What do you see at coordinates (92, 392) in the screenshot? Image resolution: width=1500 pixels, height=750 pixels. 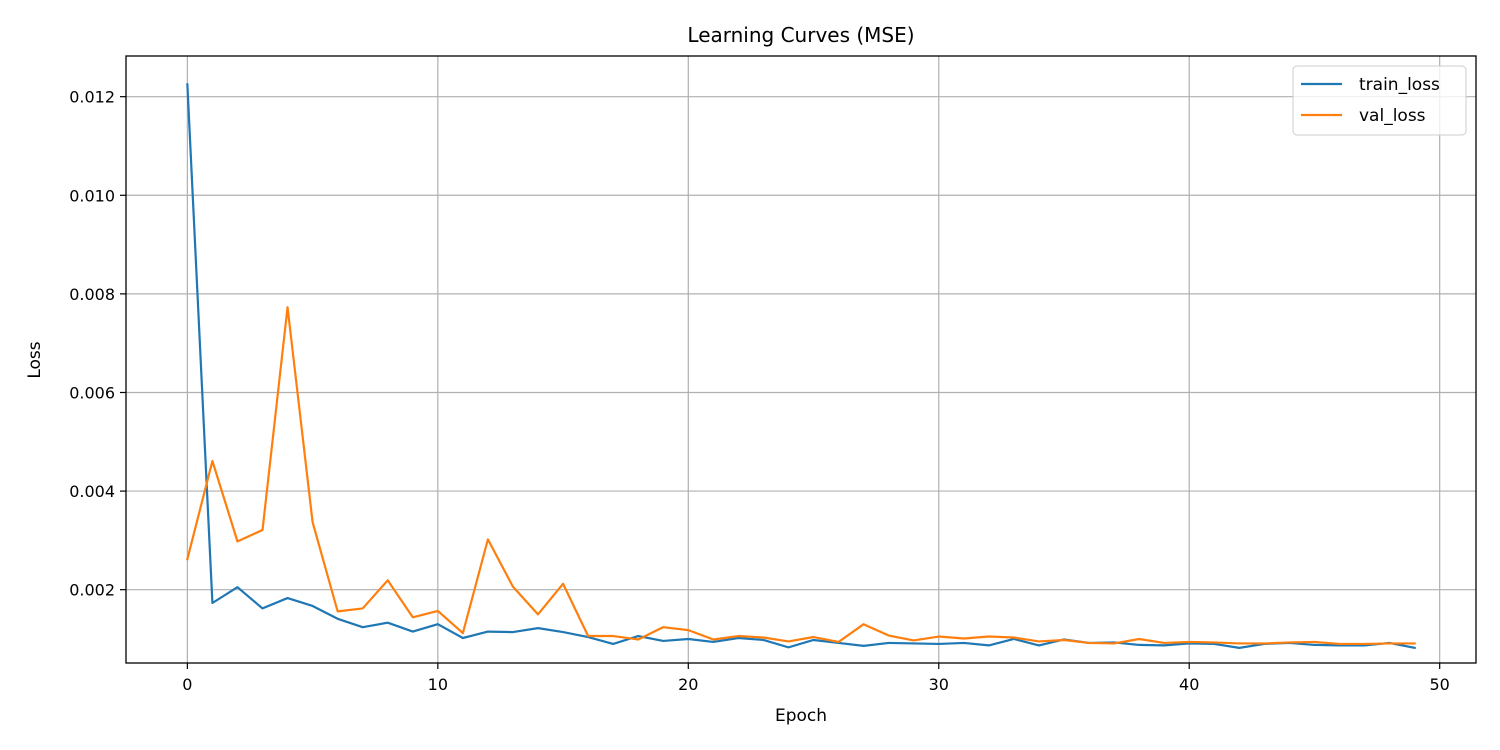 I see `y-tick-label: 0.006` at bounding box center [92, 392].